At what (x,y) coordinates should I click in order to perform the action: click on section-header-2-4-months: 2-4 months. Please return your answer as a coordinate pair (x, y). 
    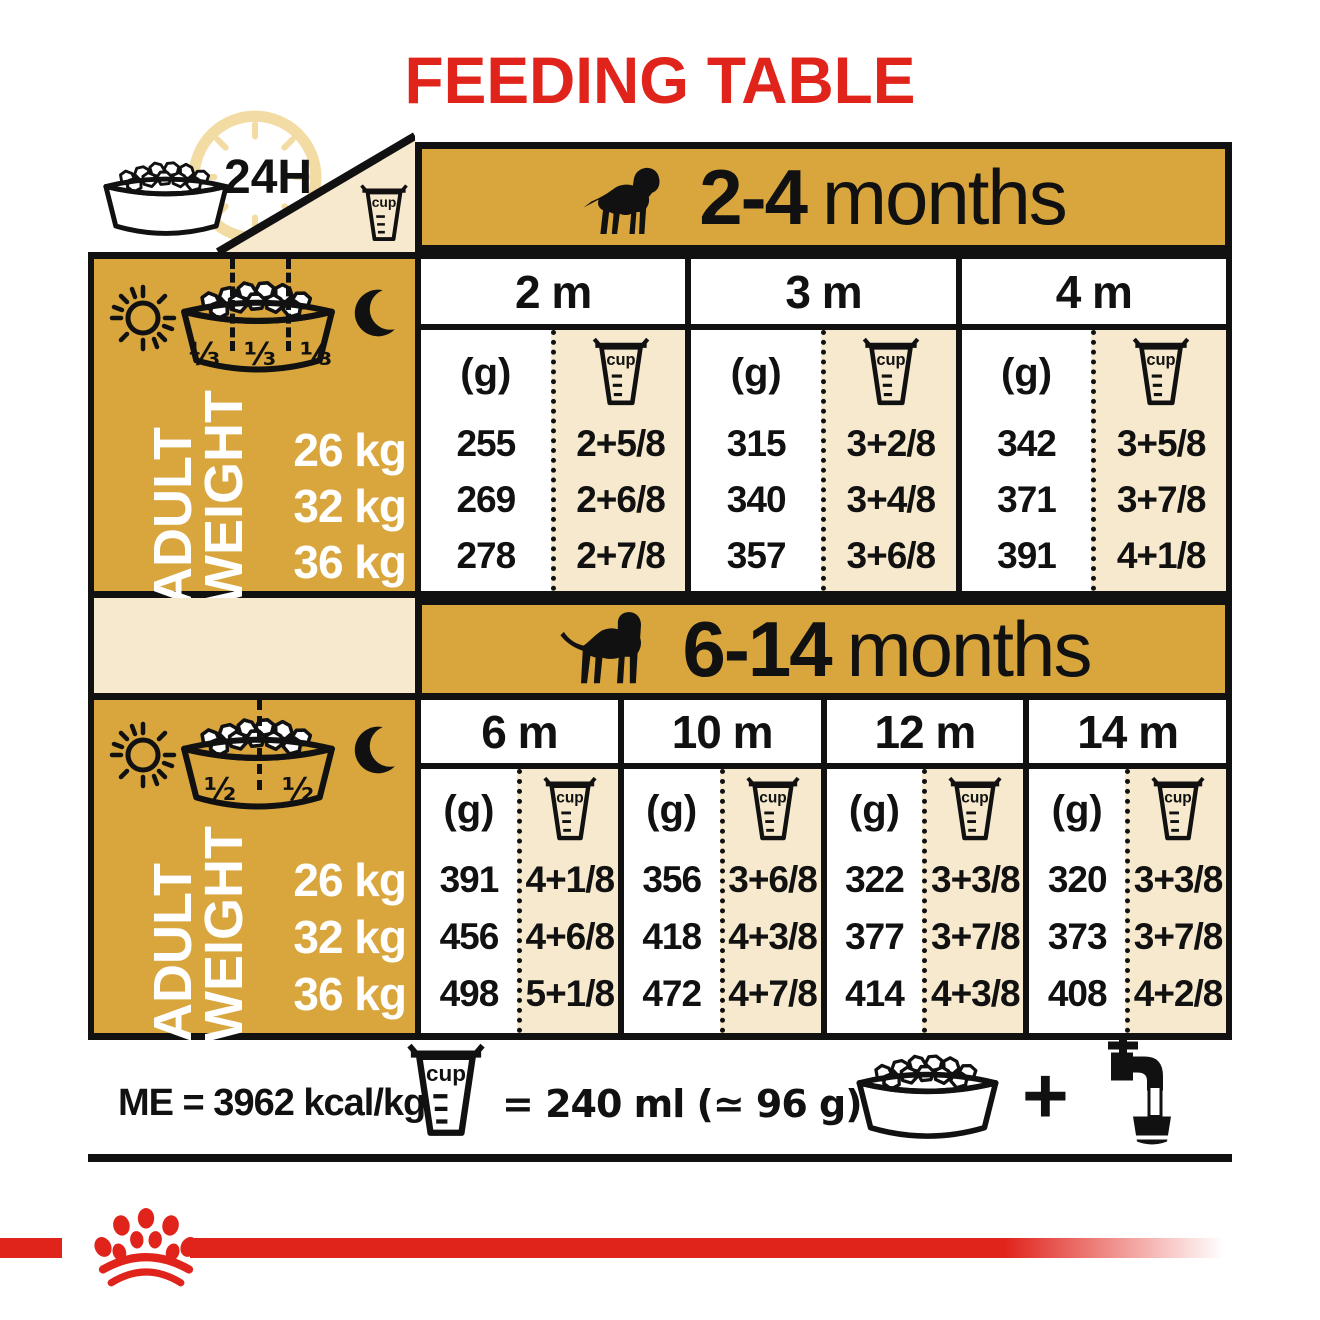
    Looking at the image, I should click on (823, 197).